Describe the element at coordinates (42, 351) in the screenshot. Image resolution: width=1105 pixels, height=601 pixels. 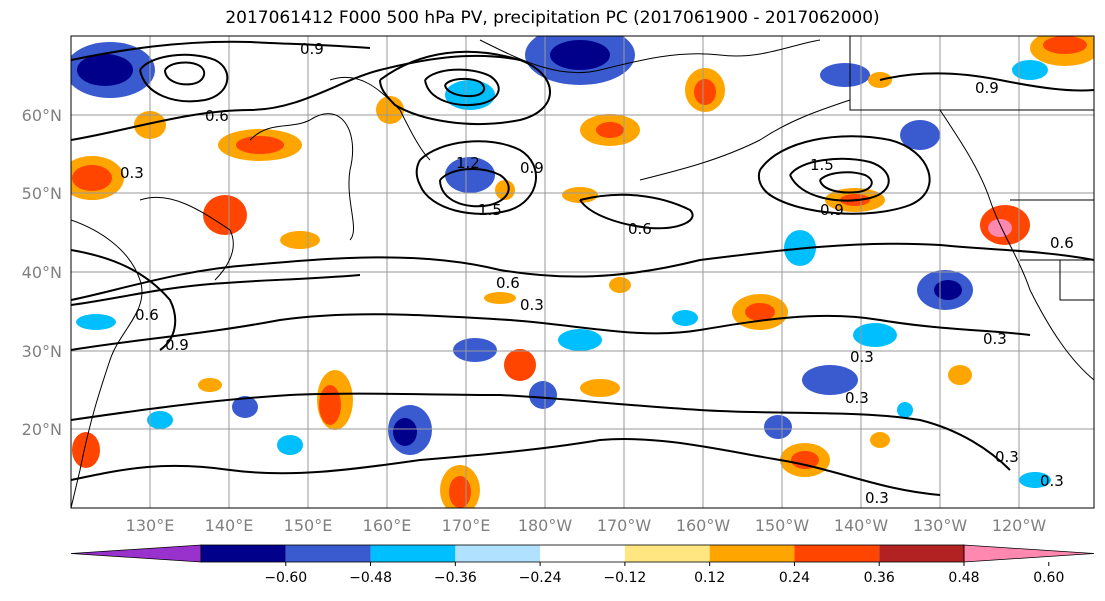
I see `lat-label: 30°N` at that location.